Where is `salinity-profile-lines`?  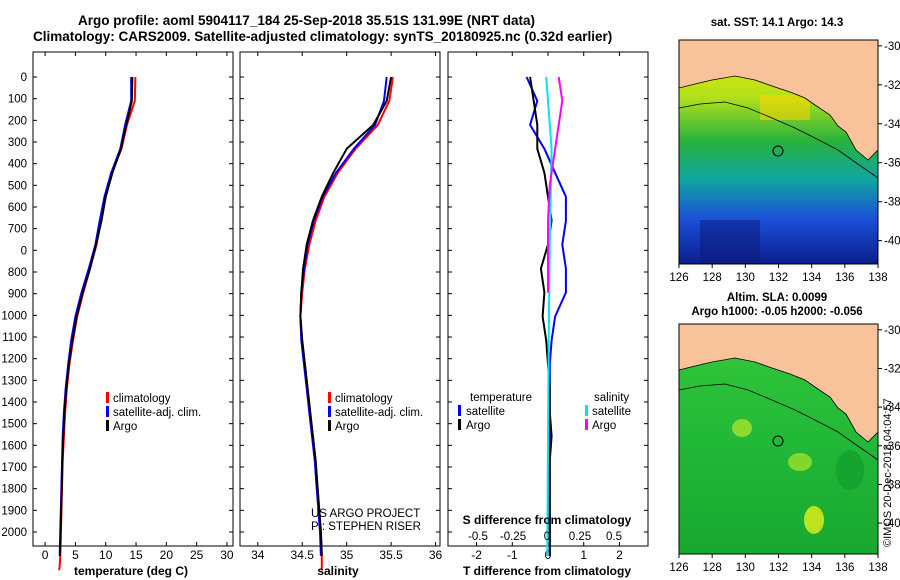 salinity-profile-lines is located at coordinates (346, 323).